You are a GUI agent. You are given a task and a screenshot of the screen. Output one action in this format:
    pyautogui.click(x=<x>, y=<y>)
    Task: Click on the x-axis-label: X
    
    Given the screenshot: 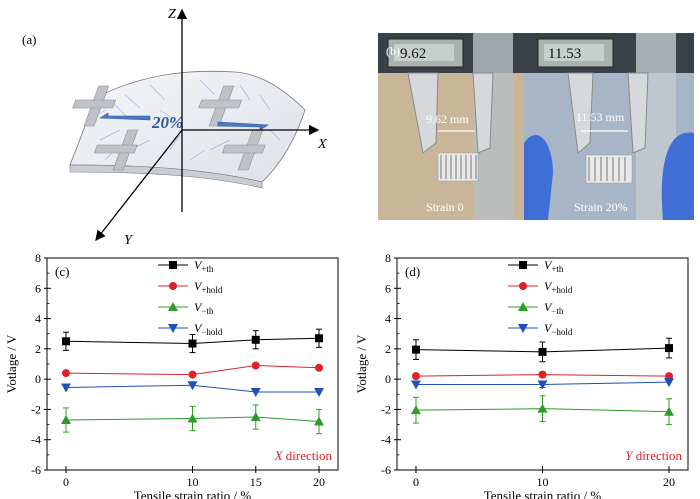 What is the action you would take?
    pyautogui.click(x=322, y=144)
    